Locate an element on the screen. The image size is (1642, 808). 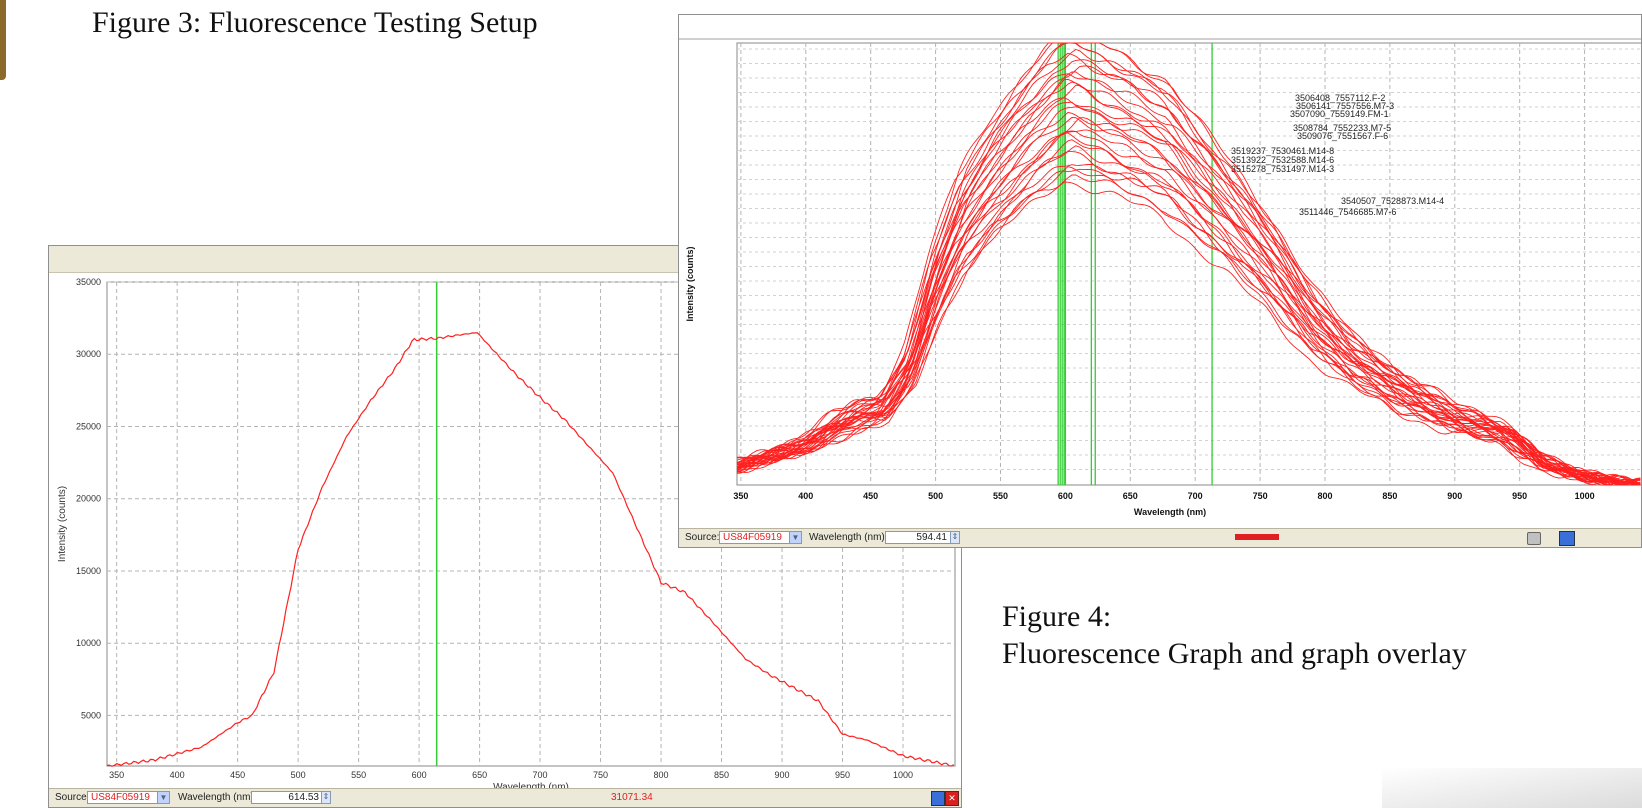
sample-label: 3519237_7530461.M14-8 is located at coordinates (1282, 151).